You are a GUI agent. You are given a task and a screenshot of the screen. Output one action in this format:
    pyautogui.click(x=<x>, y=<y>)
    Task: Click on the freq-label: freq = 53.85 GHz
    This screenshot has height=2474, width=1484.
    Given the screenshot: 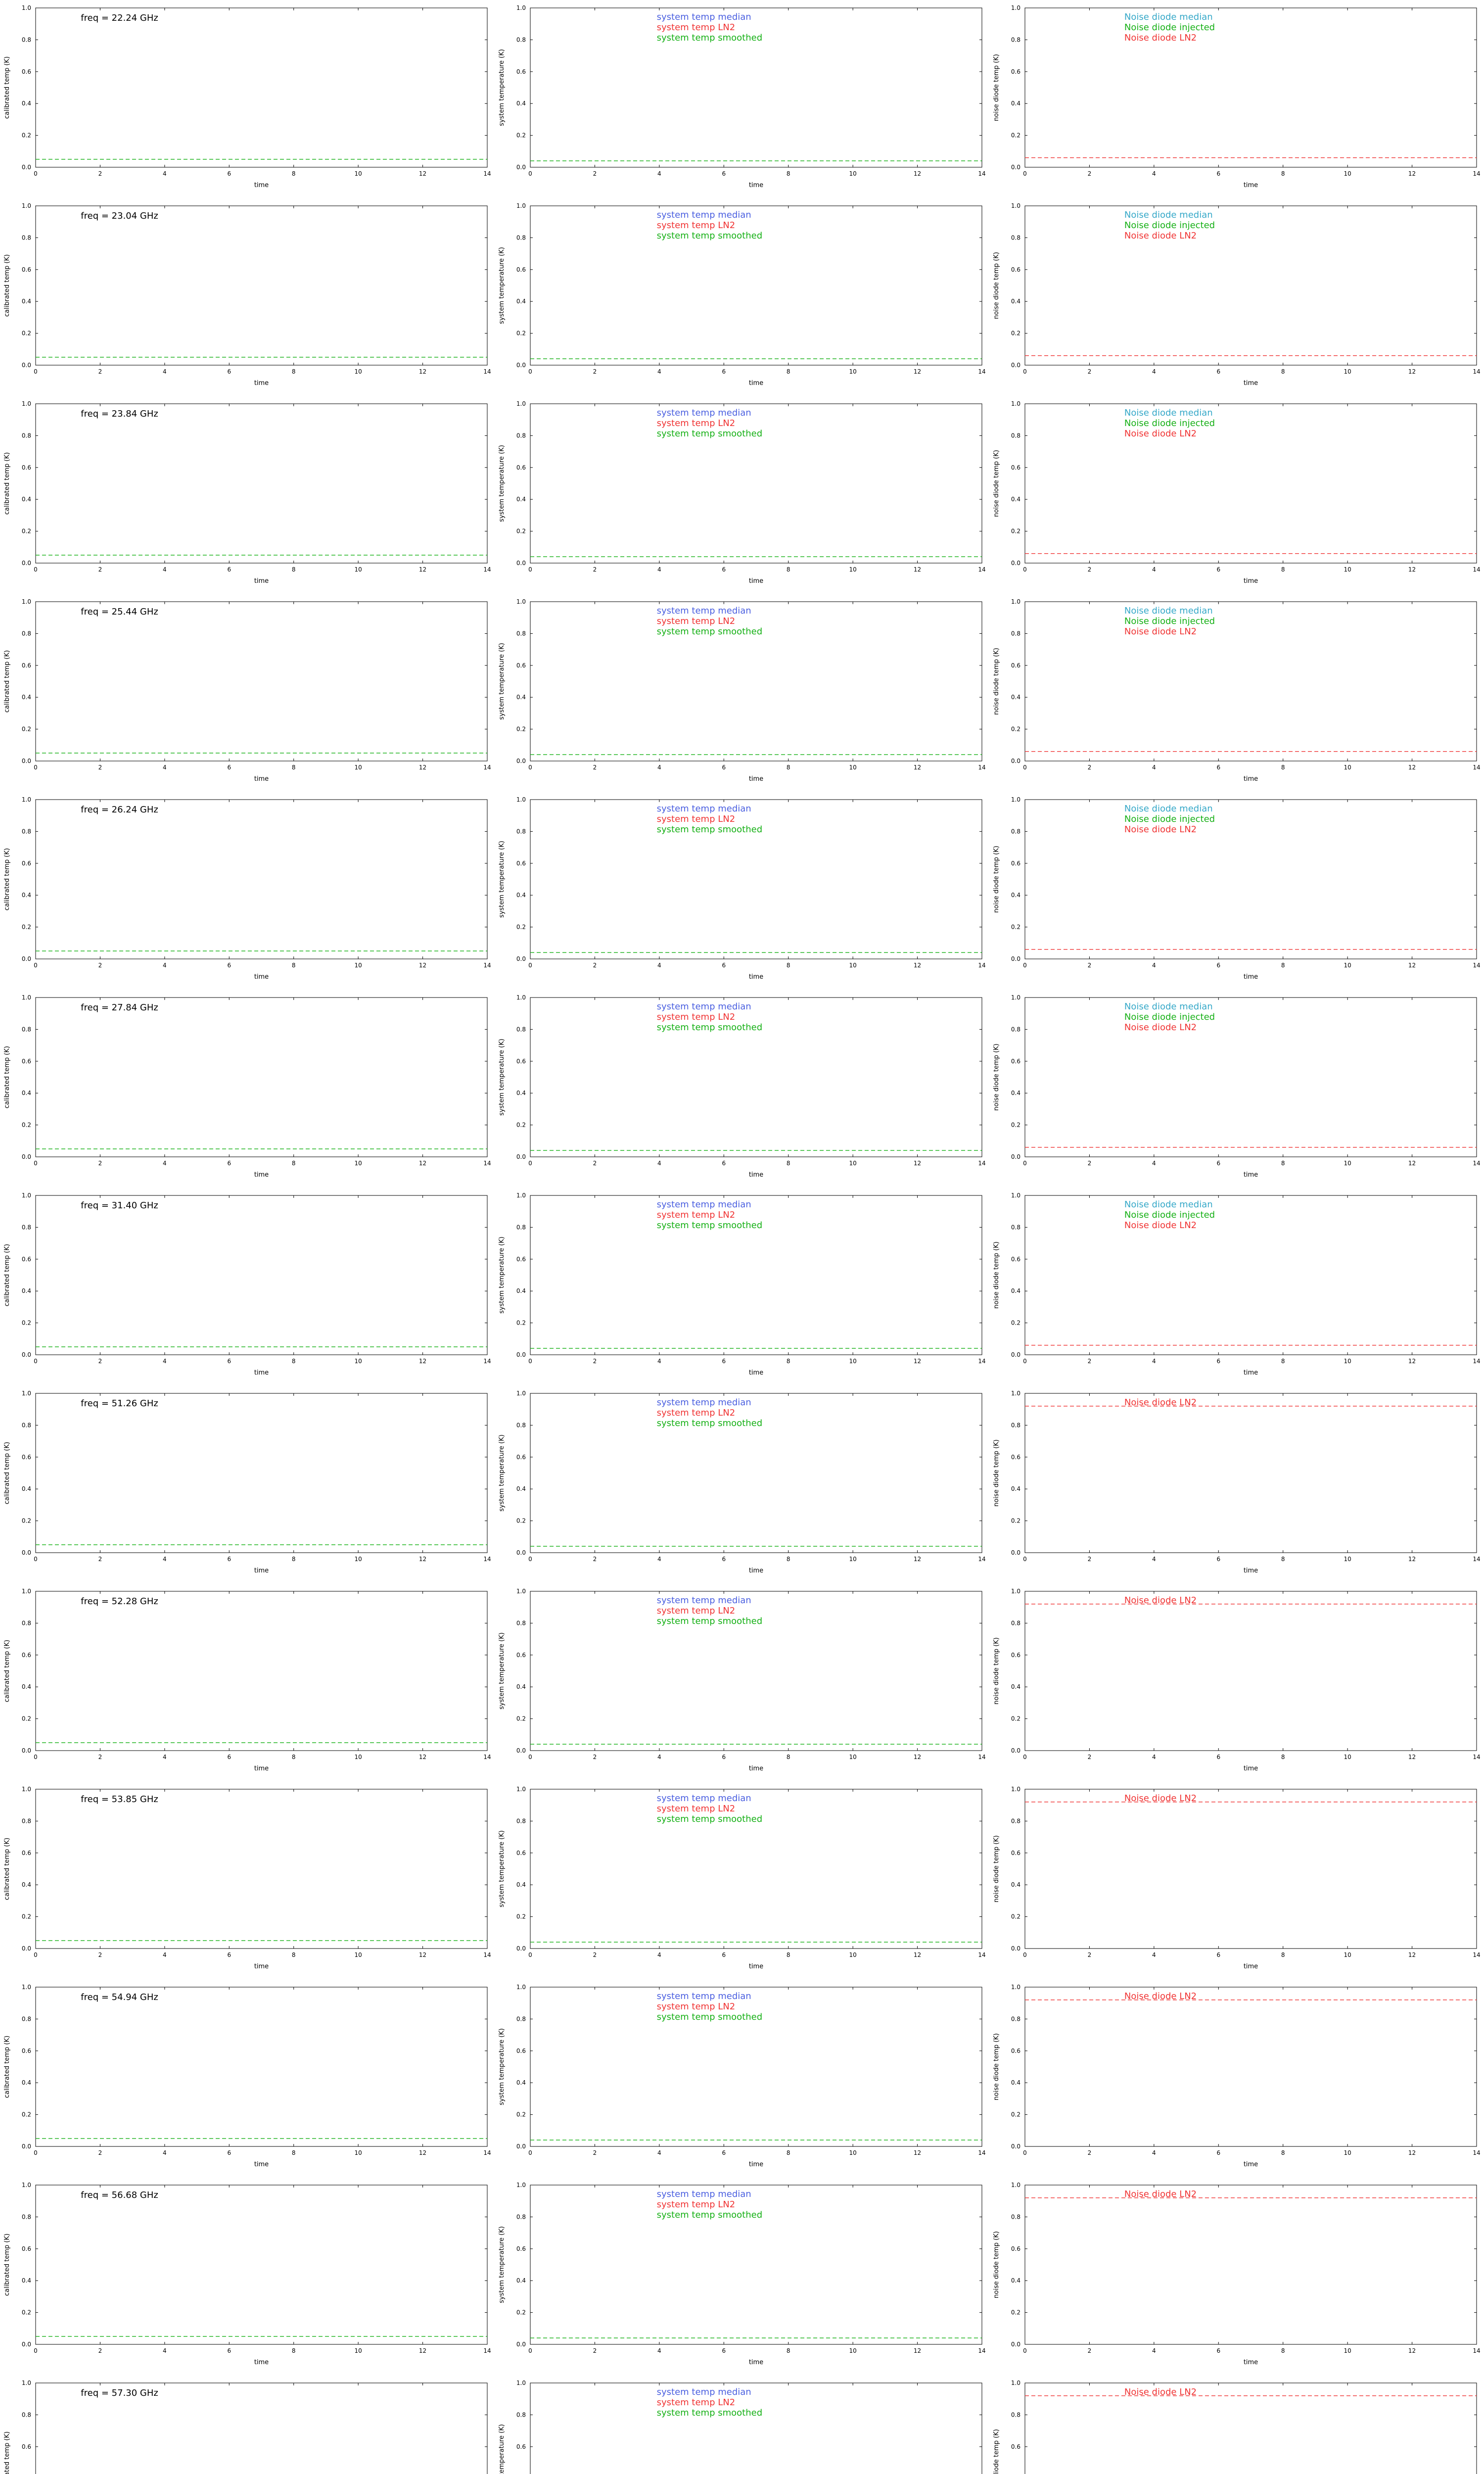 What is the action you would take?
    pyautogui.click(x=119, y=1799)
    